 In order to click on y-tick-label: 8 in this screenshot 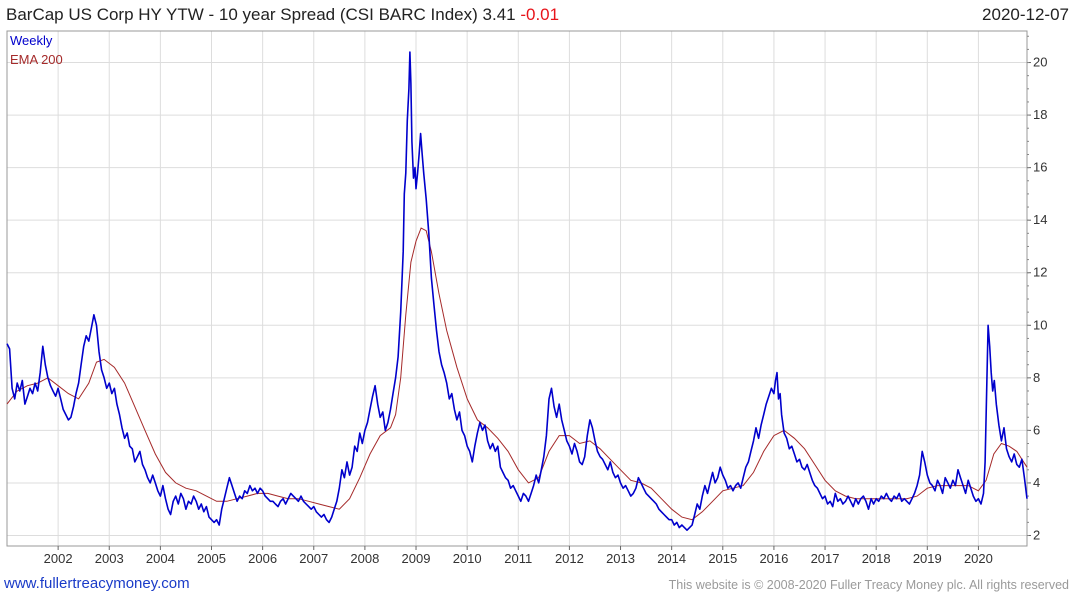, I will do `click(1036, 377)`.